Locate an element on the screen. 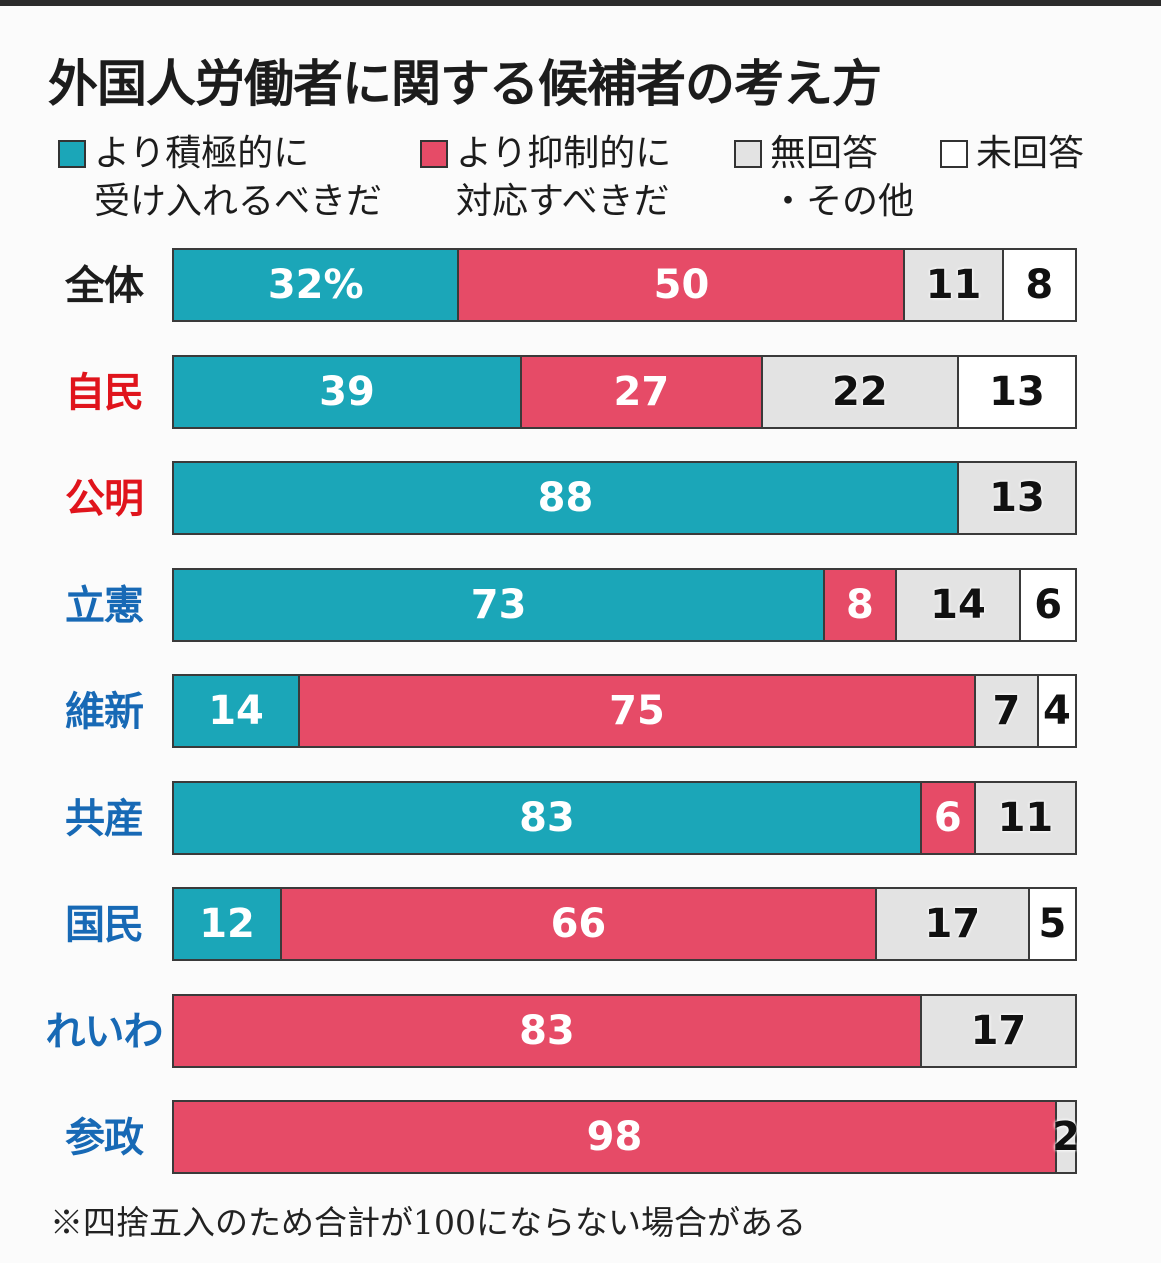 Image resolution: width=1161 pixels, height=1263 pixels. bar-row: 88 13 is located at coordinates (624, 498).